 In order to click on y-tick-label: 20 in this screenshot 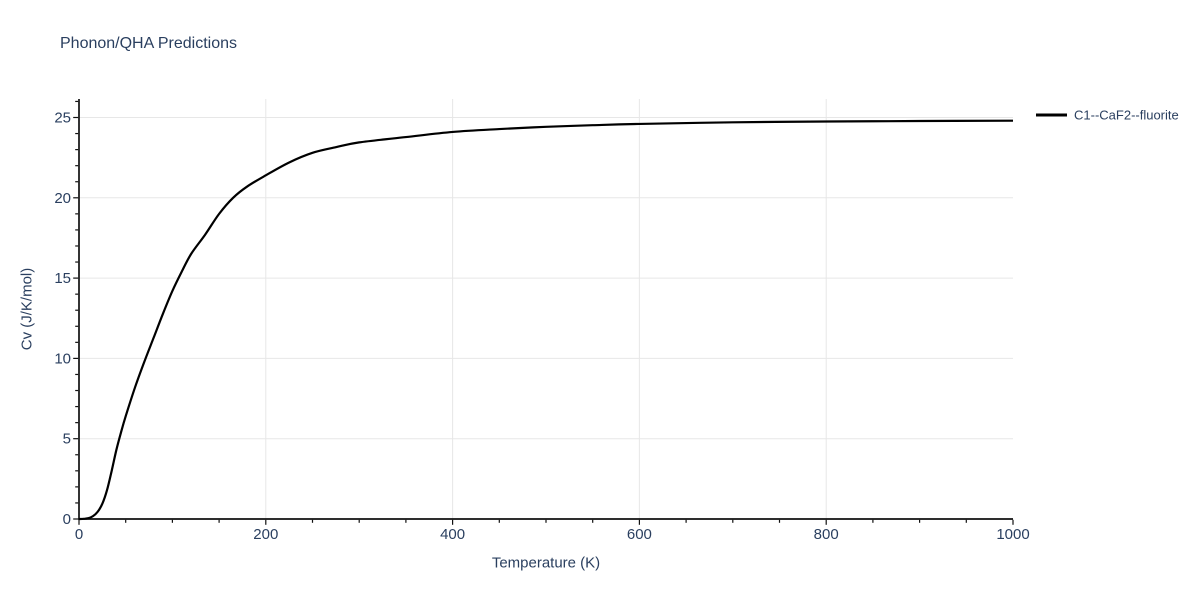, I will do `click(62, 198)`.